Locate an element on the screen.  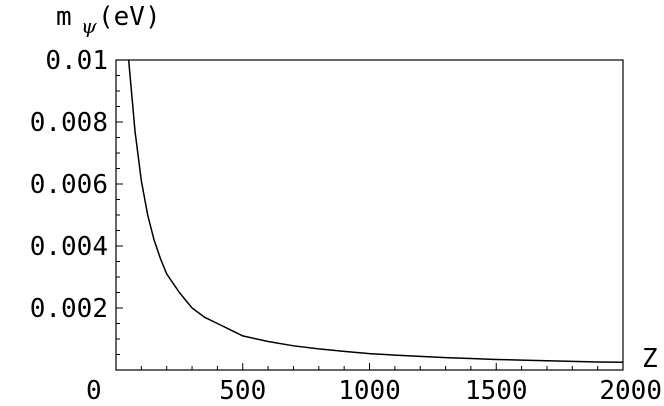
y-tick-label: 0.002 is located at coordinates (69, 309).